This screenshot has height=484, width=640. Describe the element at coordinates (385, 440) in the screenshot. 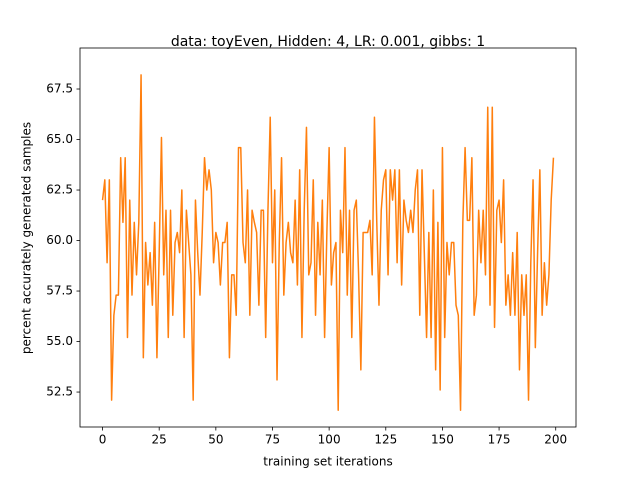

I see `x-tick-label: 125` at that location.